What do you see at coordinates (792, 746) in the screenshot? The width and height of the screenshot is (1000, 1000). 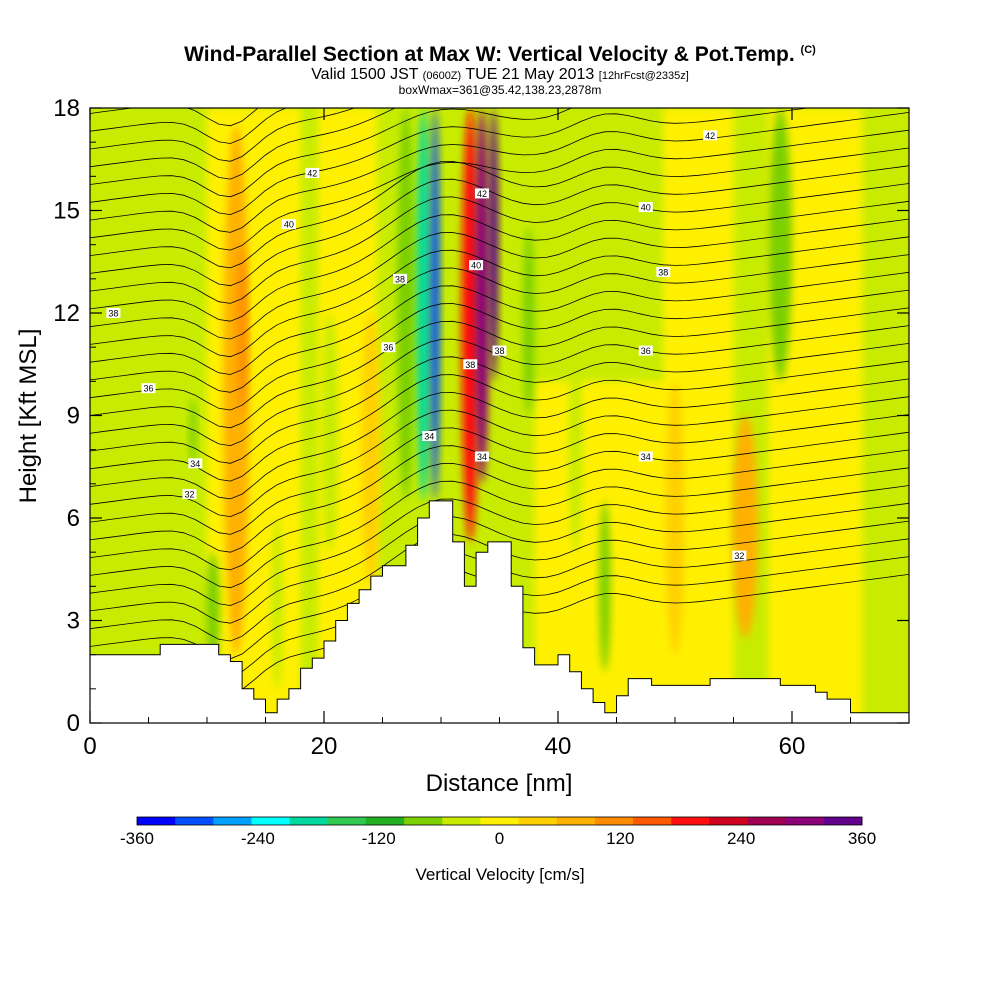 I see `x-tick-label: 60` at bounding box center [792, 746].